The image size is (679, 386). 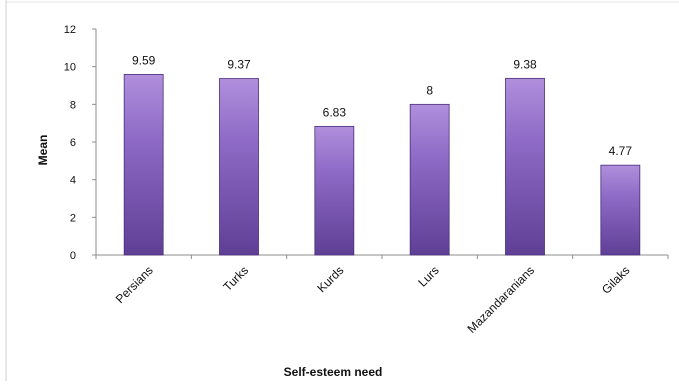 What do you see at coordinates (239, 167) in the screenshot?
I see `bar-turks` at bounding box center [239, 167].